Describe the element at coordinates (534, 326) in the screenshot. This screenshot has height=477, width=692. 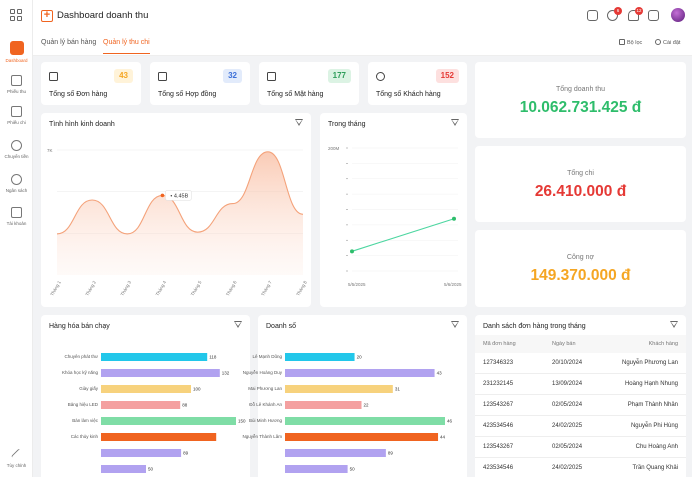
I see `panel-title: Danh sách đơn hàng trong tháng` at that location.